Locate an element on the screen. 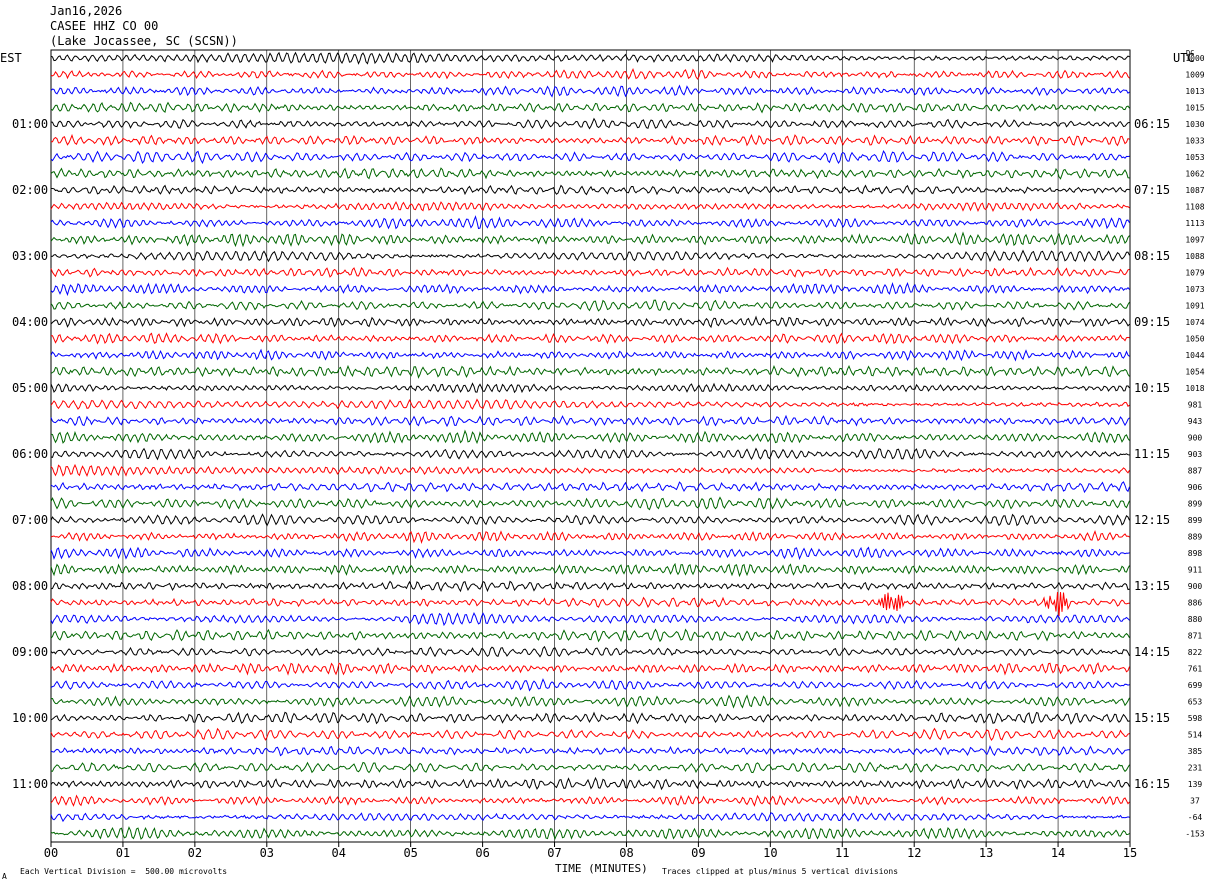 The width and height of the screenshot is (1210, 886). dc-offset-label: 1074 is located at coordinates (1194, 322).